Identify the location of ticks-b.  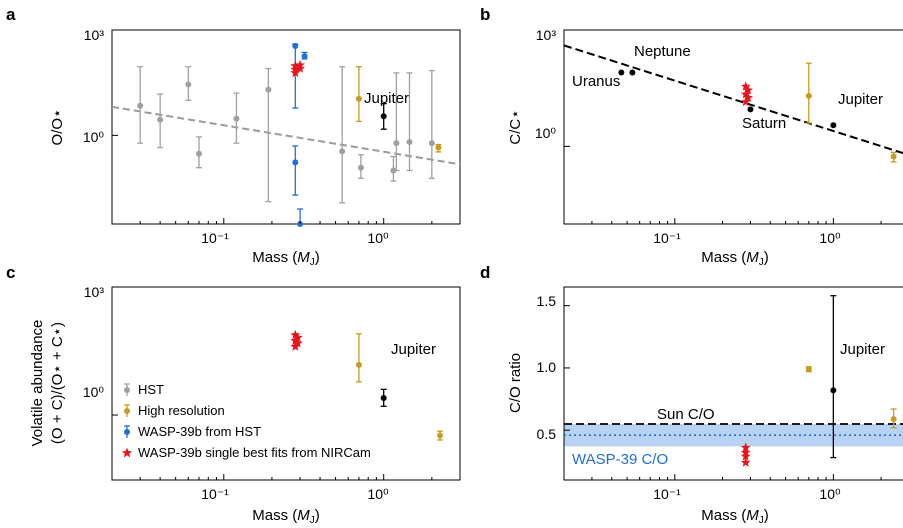
(722, 126).